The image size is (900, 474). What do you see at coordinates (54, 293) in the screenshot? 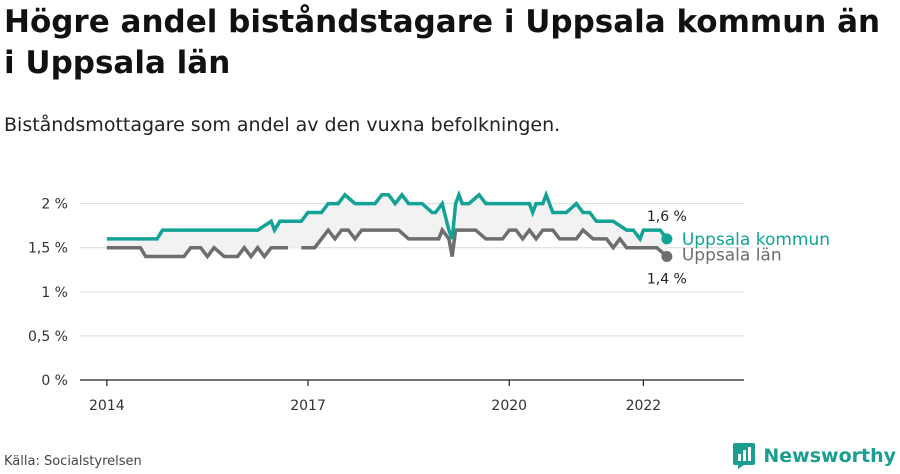
I see `y-tick-label: 1 %` at bounding box center [54, 293].